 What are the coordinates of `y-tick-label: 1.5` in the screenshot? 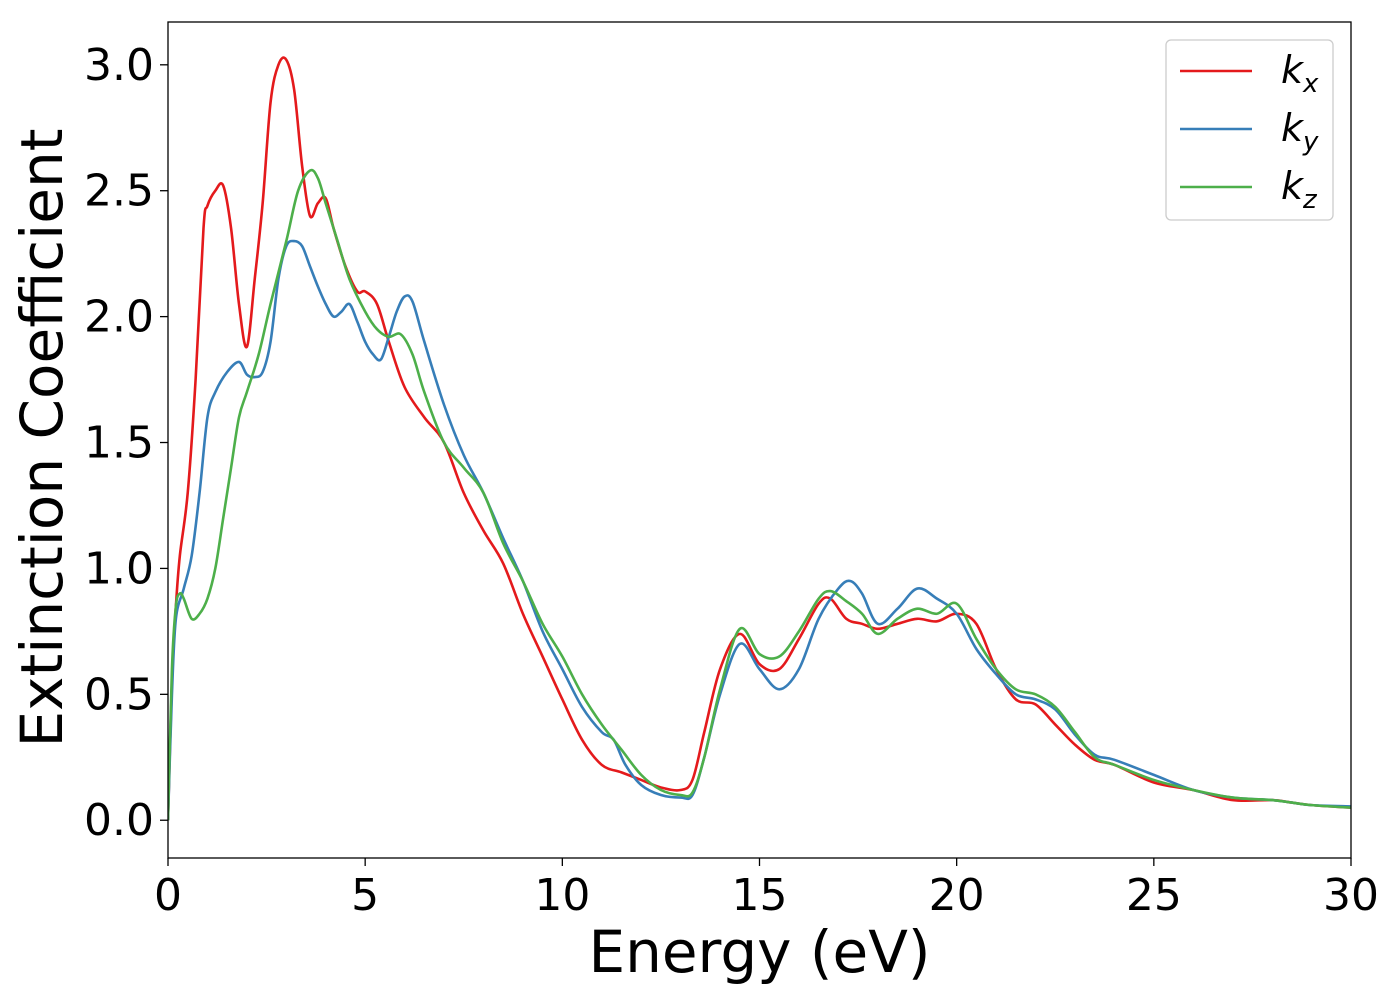 It's located at (119, 443).